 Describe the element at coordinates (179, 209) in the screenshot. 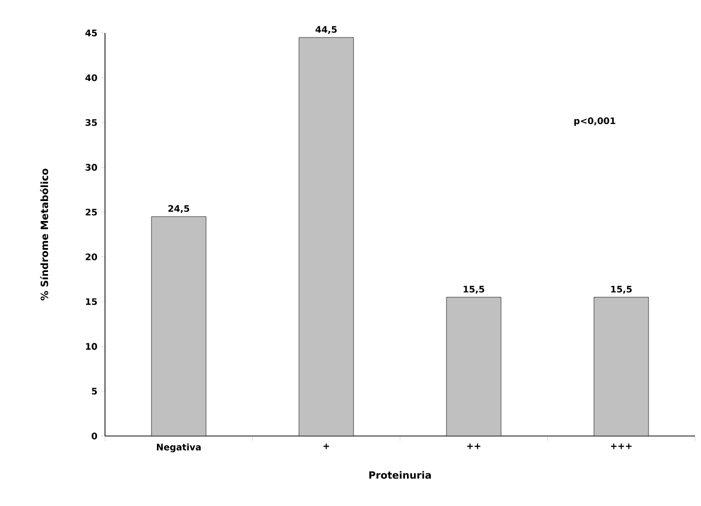

I see `data-label: 24,5` at that location.